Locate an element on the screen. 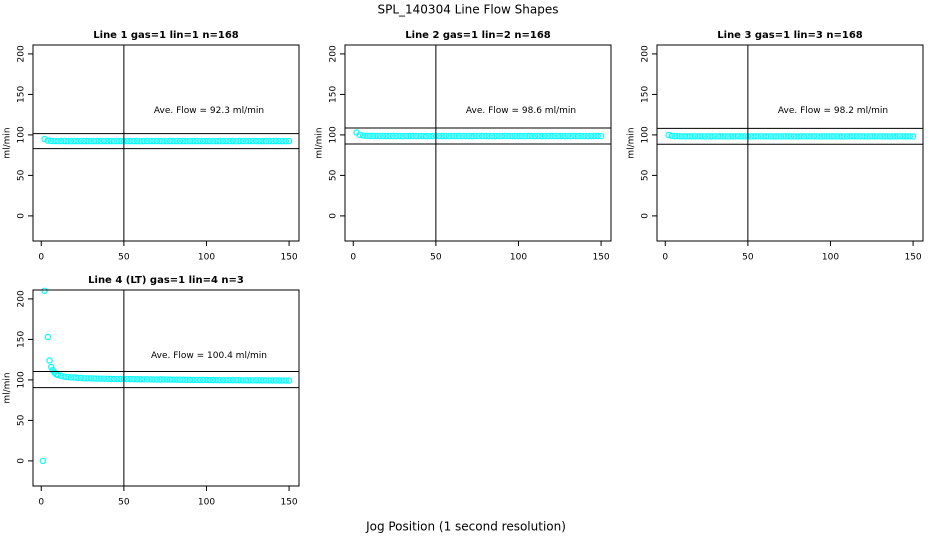 This screenshot has width=936, height=540. panel-title: Line 2 gas=1 lin=2 n=168 is located at coordinates (478, 35).